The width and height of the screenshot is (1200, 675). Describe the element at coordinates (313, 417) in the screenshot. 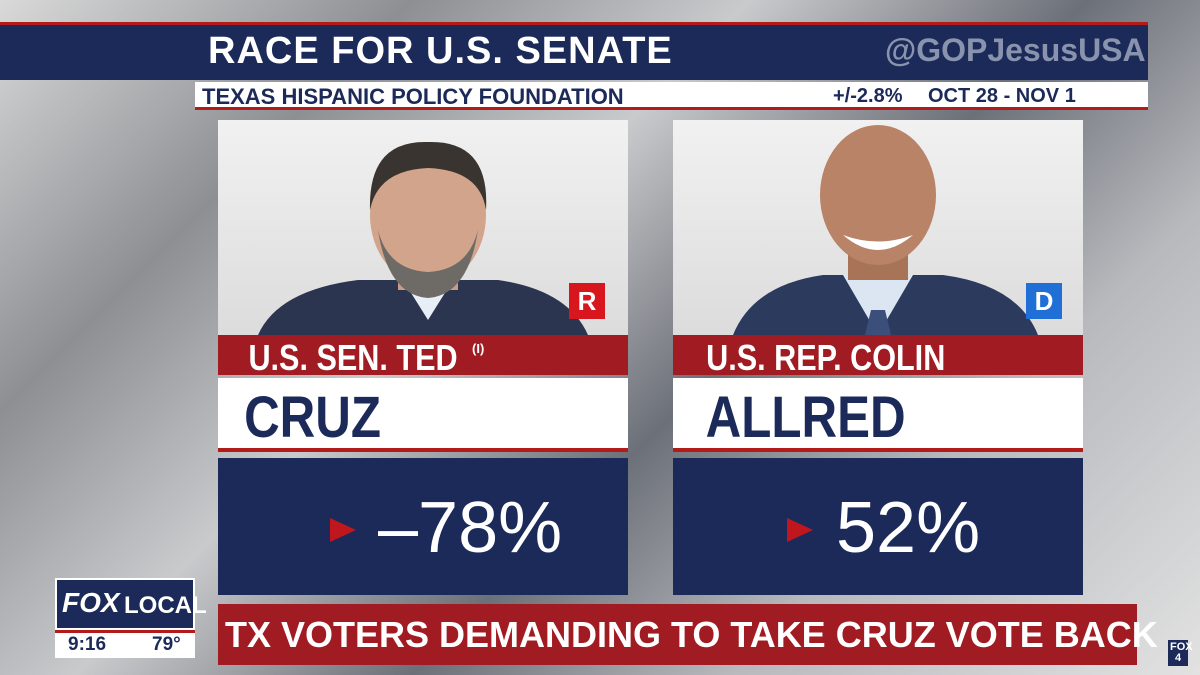

I see `candidate-name: CRUZ` at that location.